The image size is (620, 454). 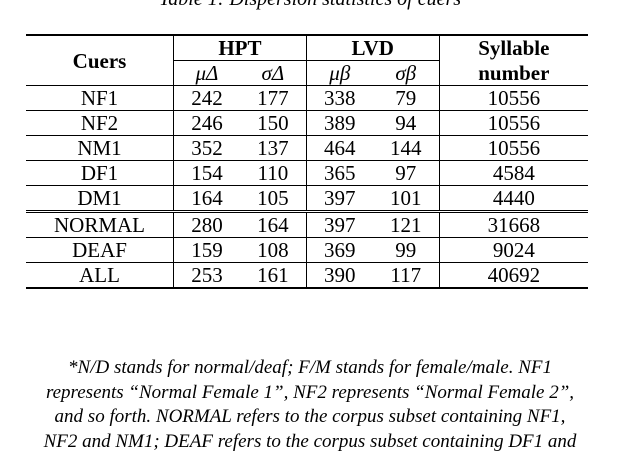 What do you see at coordinates (339, 98) in the screenshot?
I see `mu-beta-cell: 338` at bounding box center [339, 98].